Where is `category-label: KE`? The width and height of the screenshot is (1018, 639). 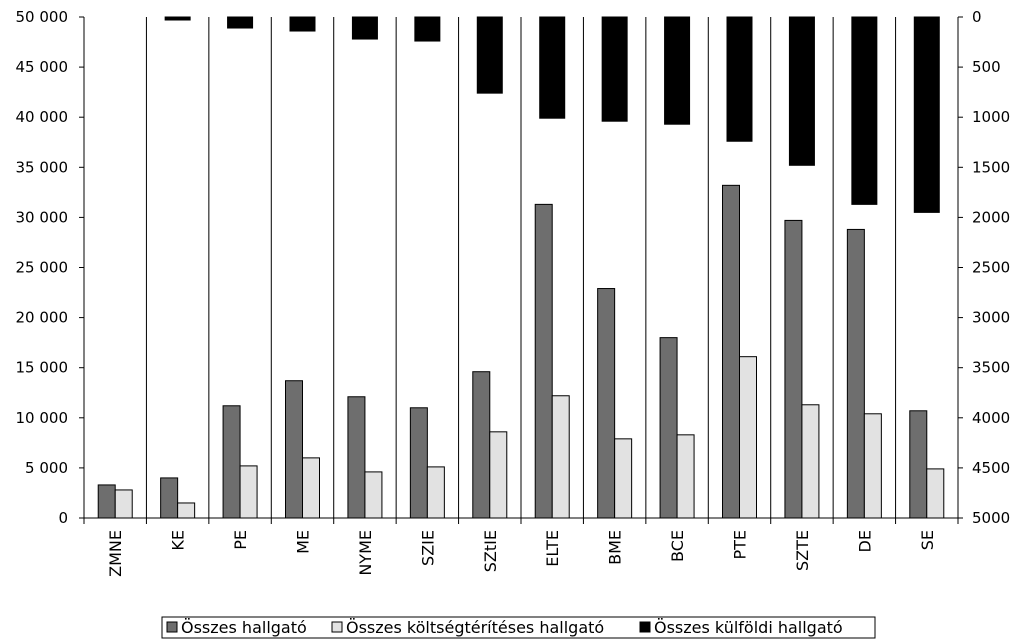 category-label: KE is located at coordinates (178, 540).